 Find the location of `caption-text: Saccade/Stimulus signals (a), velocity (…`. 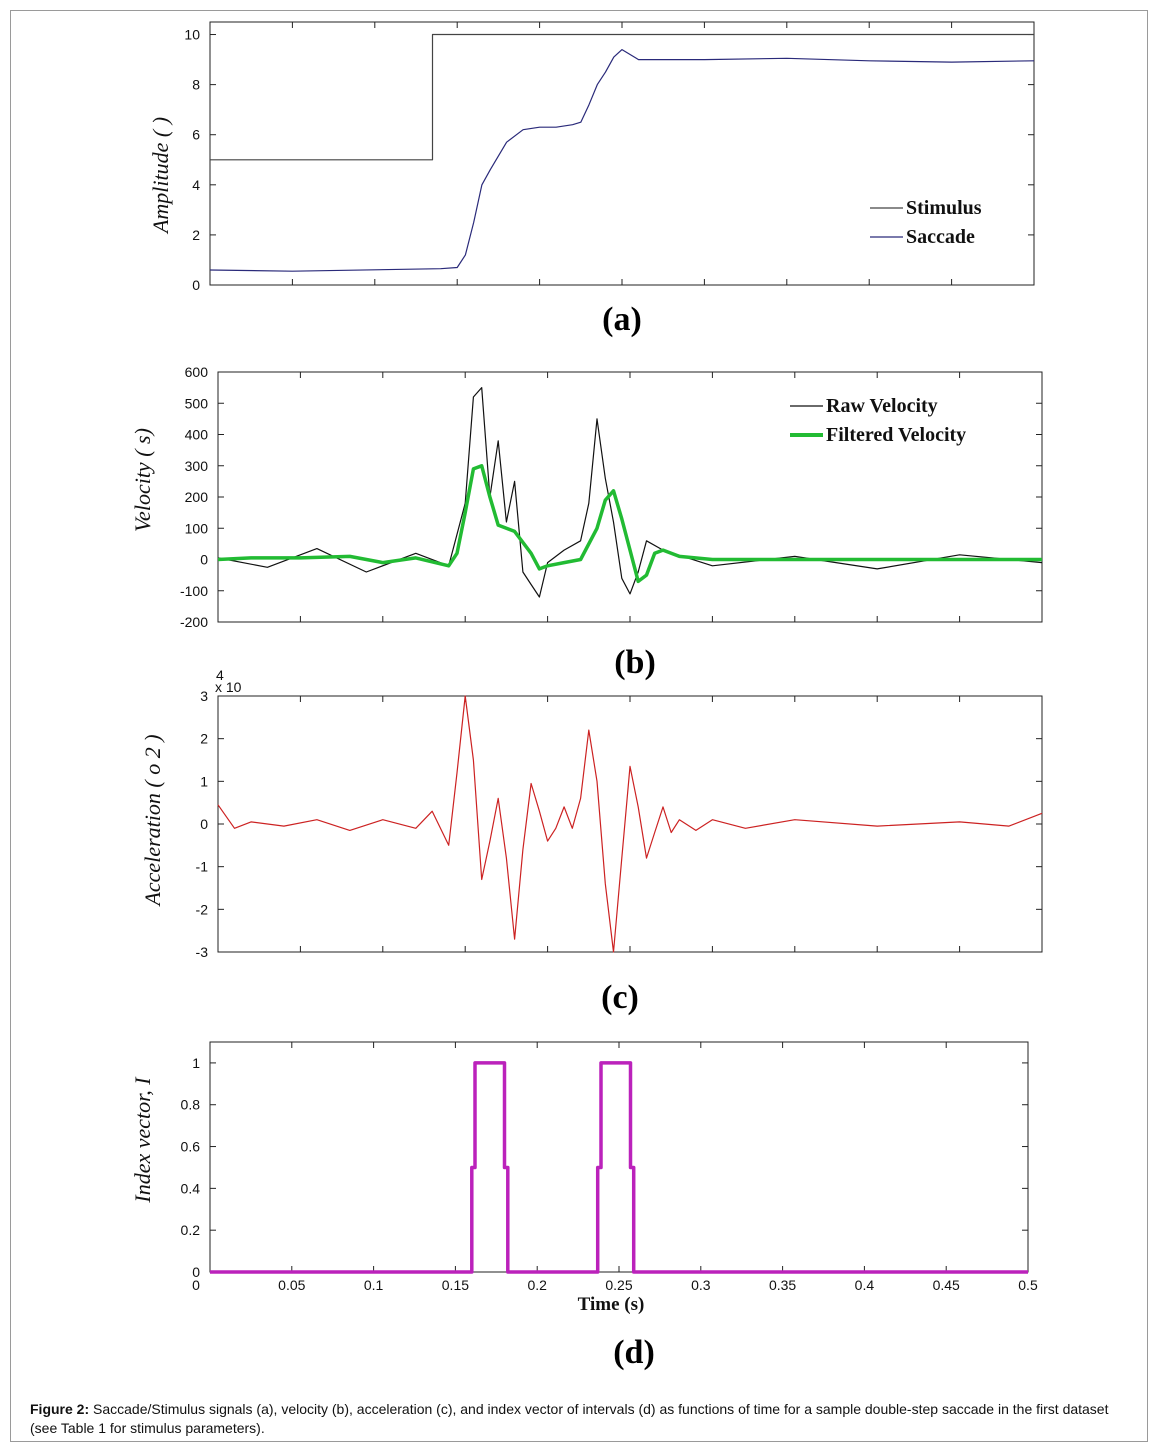

caption-text: Saccade/Stimulus signals (a), velocity (… is located at coordinates (569, 1418).